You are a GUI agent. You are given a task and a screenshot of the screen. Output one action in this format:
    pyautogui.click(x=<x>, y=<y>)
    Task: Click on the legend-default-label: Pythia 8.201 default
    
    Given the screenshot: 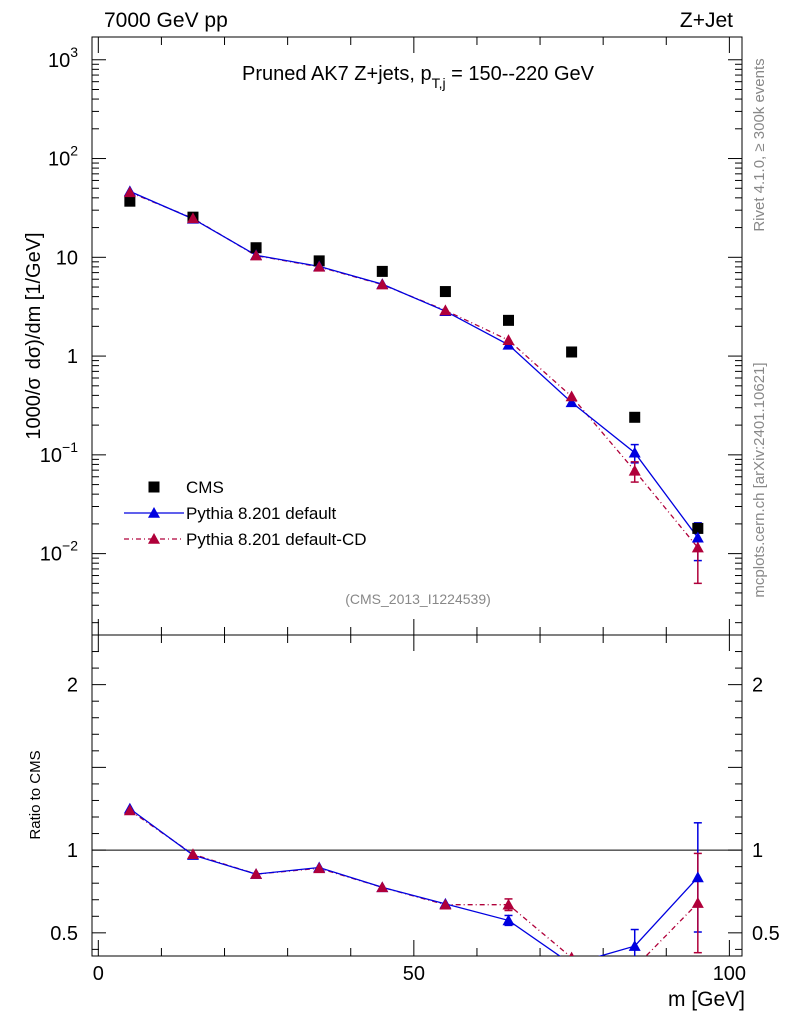 What is the action you would take?
    pyautogui.click(x=261, y=513)
    